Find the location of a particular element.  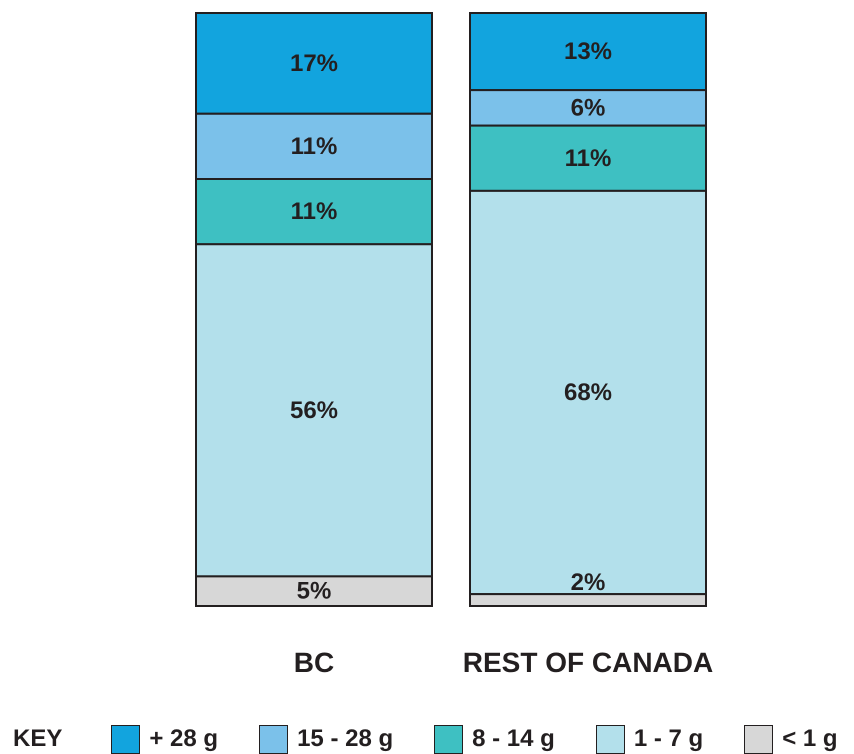

legend-label: 15 - 28 g is located at coordinates (345, 739).